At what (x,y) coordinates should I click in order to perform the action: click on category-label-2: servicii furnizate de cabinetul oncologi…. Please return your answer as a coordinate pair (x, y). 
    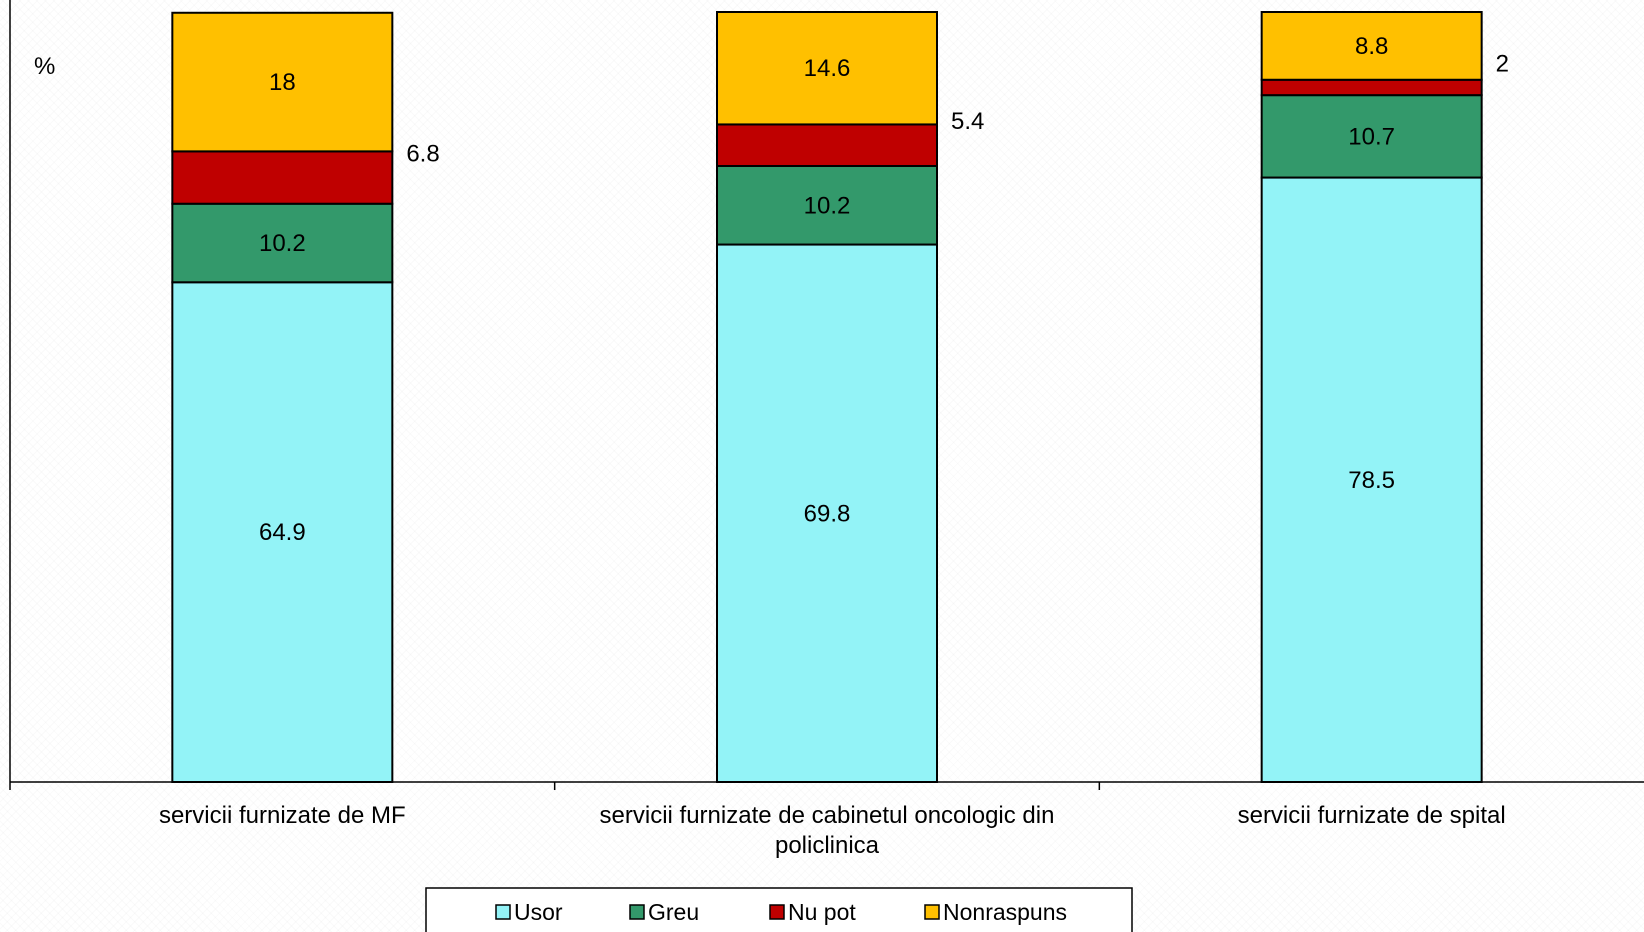
    Looking at the image, I should click on (827, 830).